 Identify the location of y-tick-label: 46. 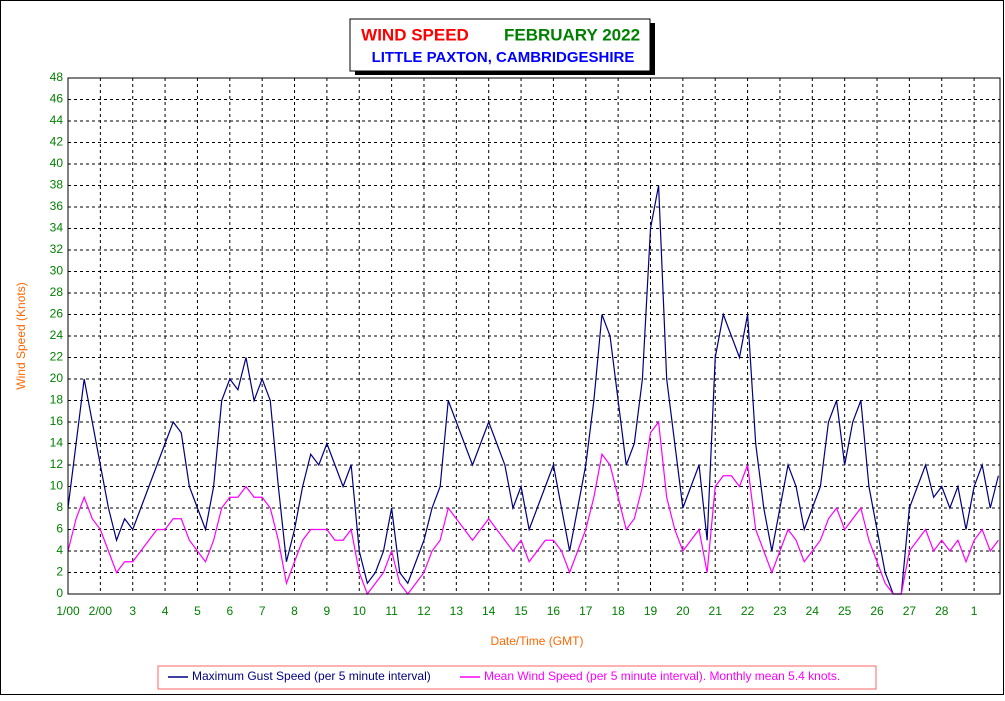
(57, 99).